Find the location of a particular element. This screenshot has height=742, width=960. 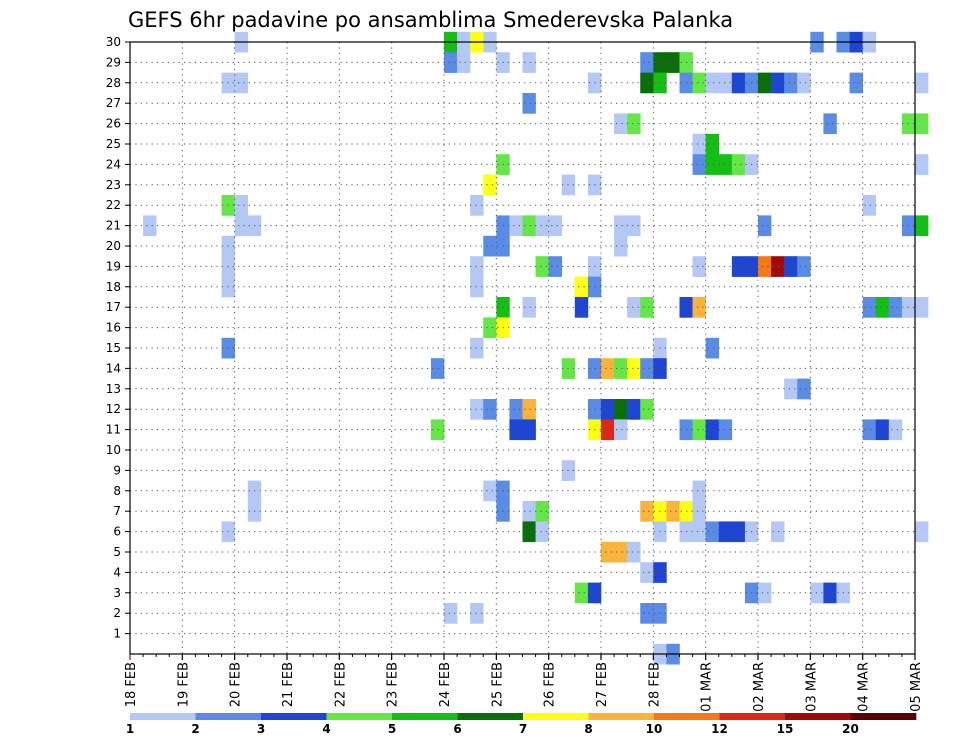

y-tick-label: 12 is located at coordinates (113, 409).